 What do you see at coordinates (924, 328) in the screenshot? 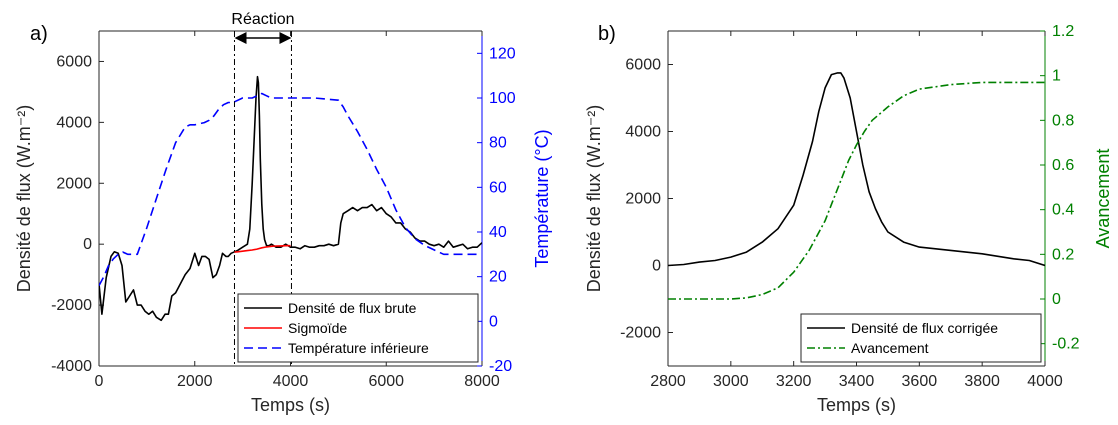
I see `legend-entry: Densité de flux corrigée` at bounding box center [924, 328].